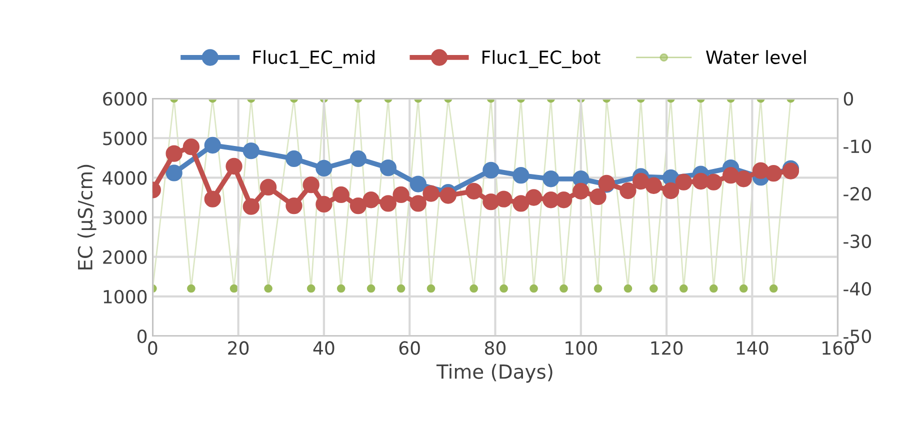 The width and height of the screenshot is (898, 448). I want to click on y-tick-label: 5000, so click(125, 139).